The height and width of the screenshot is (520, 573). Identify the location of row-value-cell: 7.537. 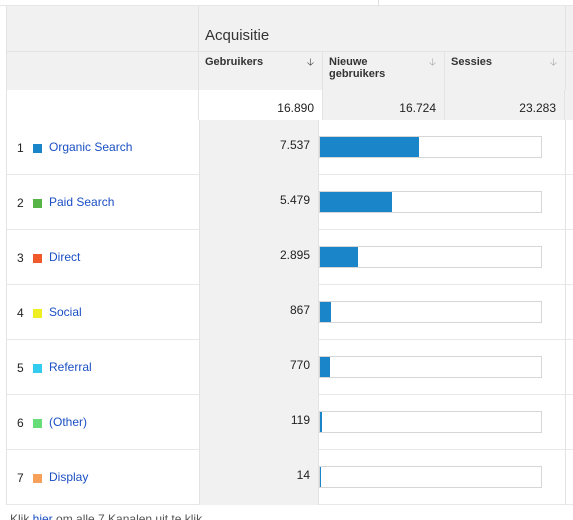
(259, 147).